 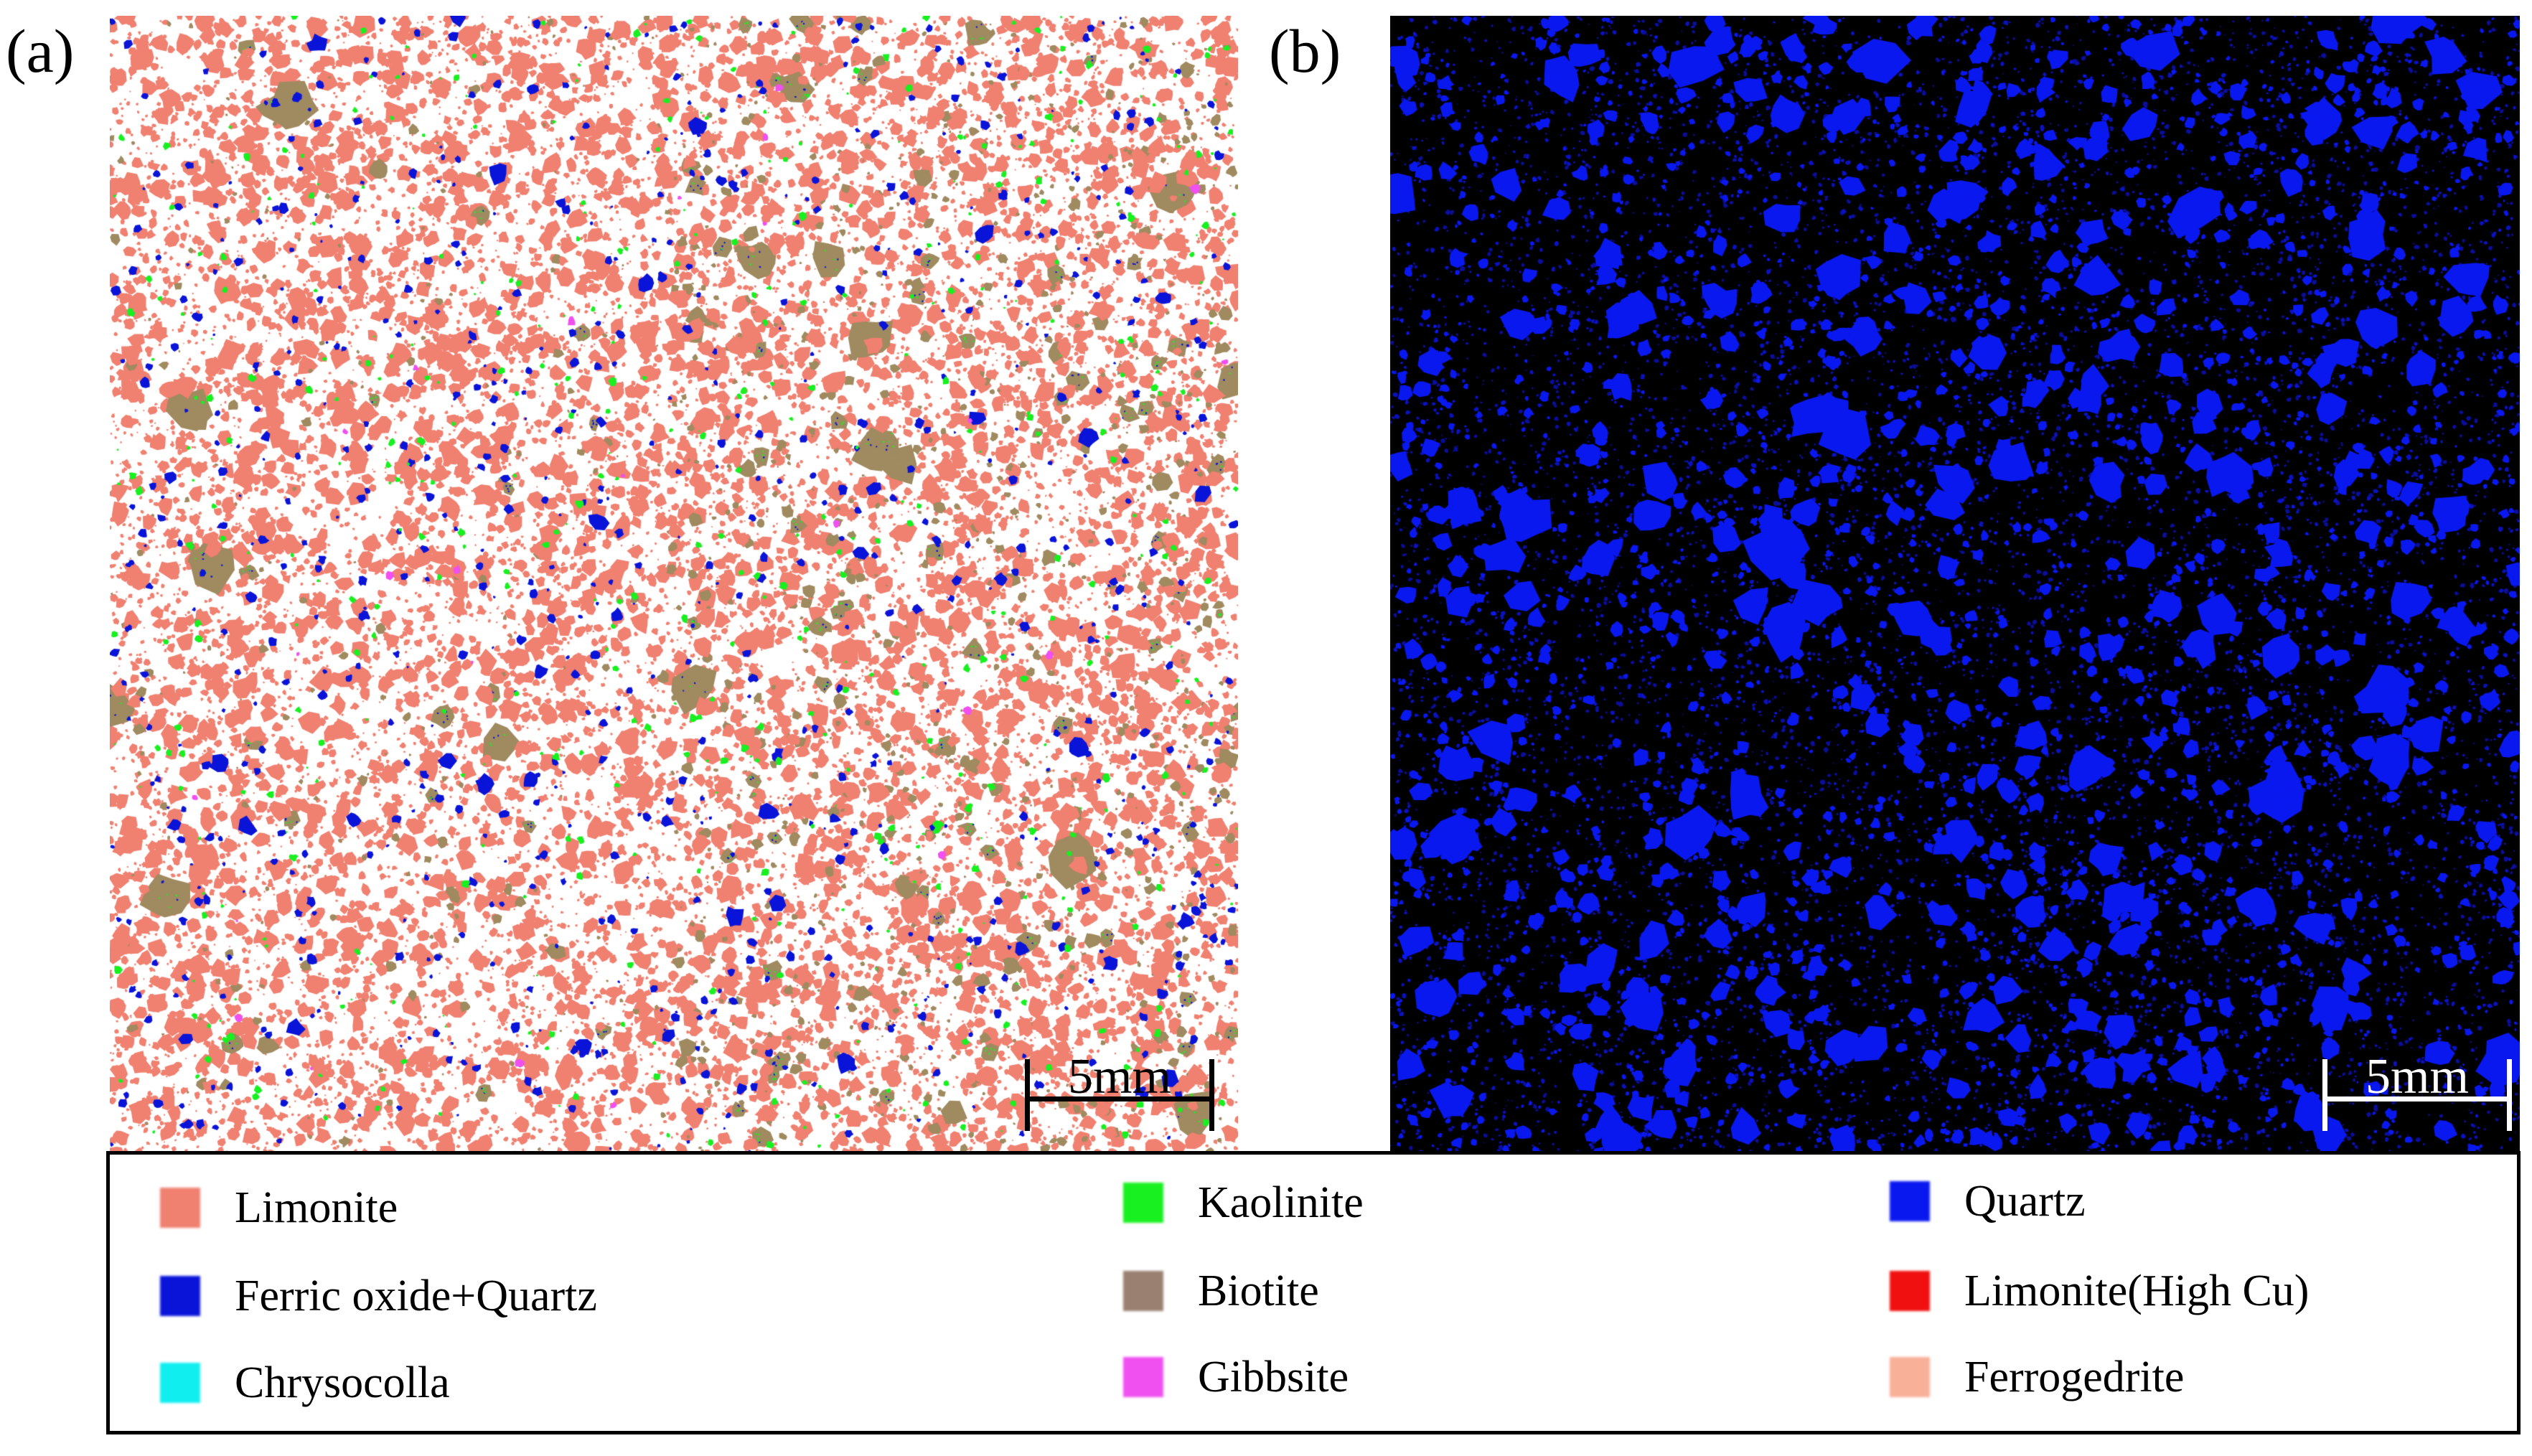 I want to click on legend-item-gibbsite: Gibbsite, so click(x=1236, y=1377).